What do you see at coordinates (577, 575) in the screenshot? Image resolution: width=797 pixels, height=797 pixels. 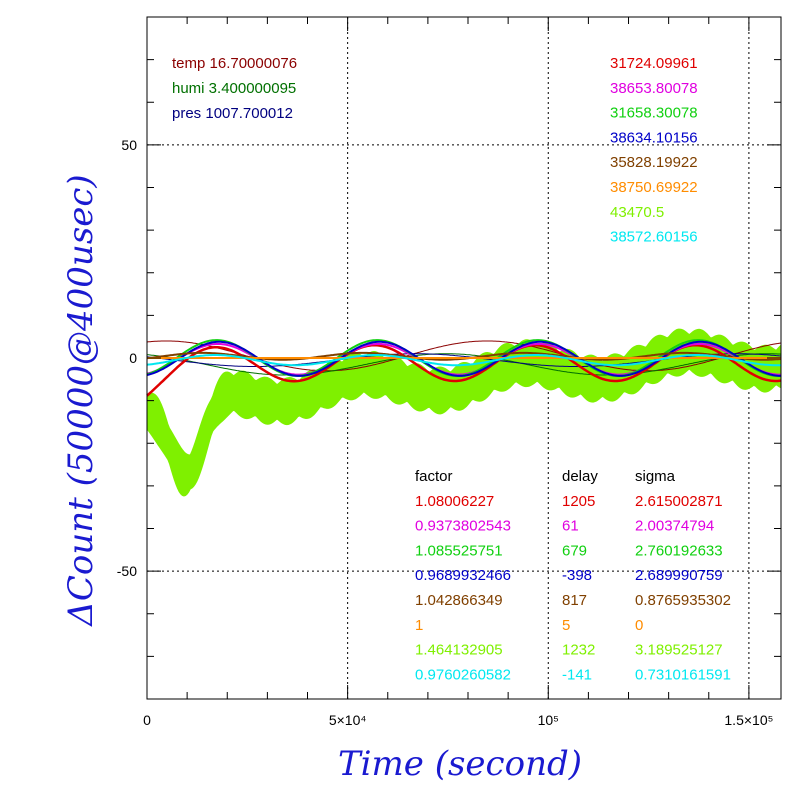 I see `delay-value: -398` at bounding box center [577, 575].